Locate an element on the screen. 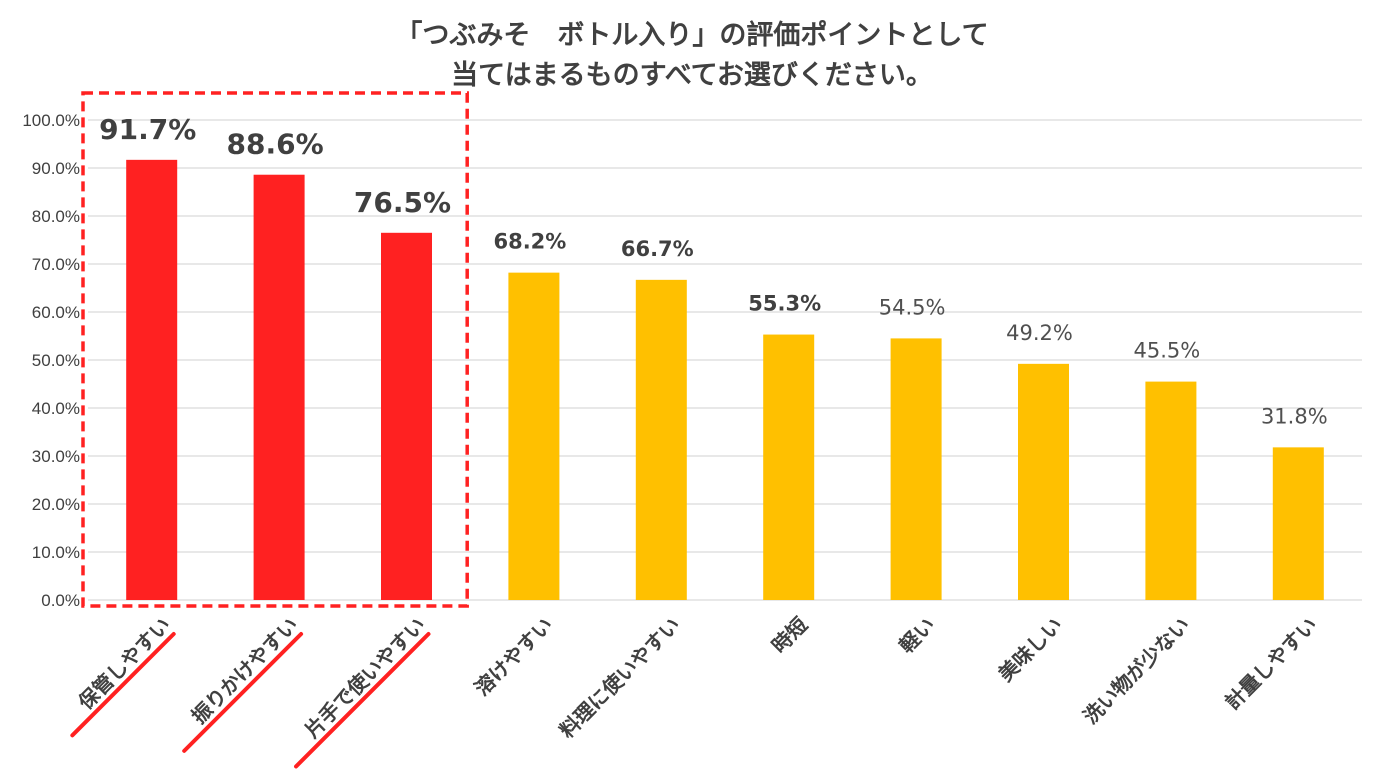 Image resolution: width=1385 pixels, height=780 pixels. y-tick-label: 40.0% is located at coordinates (56, 408).